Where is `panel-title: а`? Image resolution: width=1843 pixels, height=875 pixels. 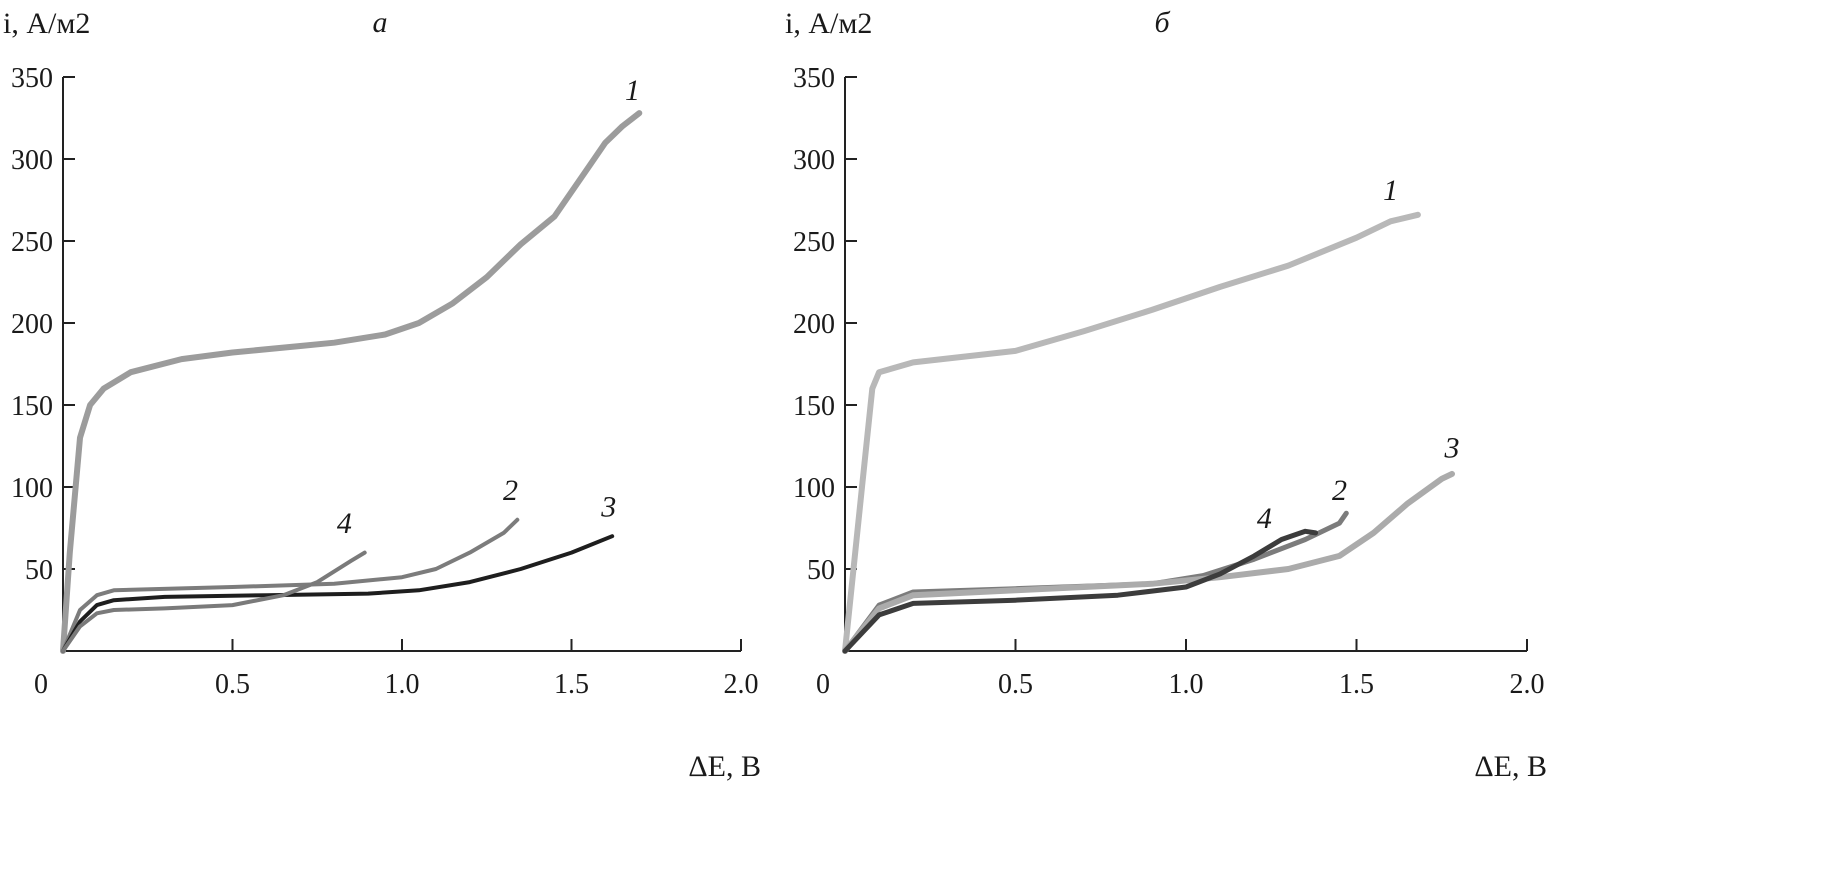
panel-title: а is located at coordinates (380, 22).